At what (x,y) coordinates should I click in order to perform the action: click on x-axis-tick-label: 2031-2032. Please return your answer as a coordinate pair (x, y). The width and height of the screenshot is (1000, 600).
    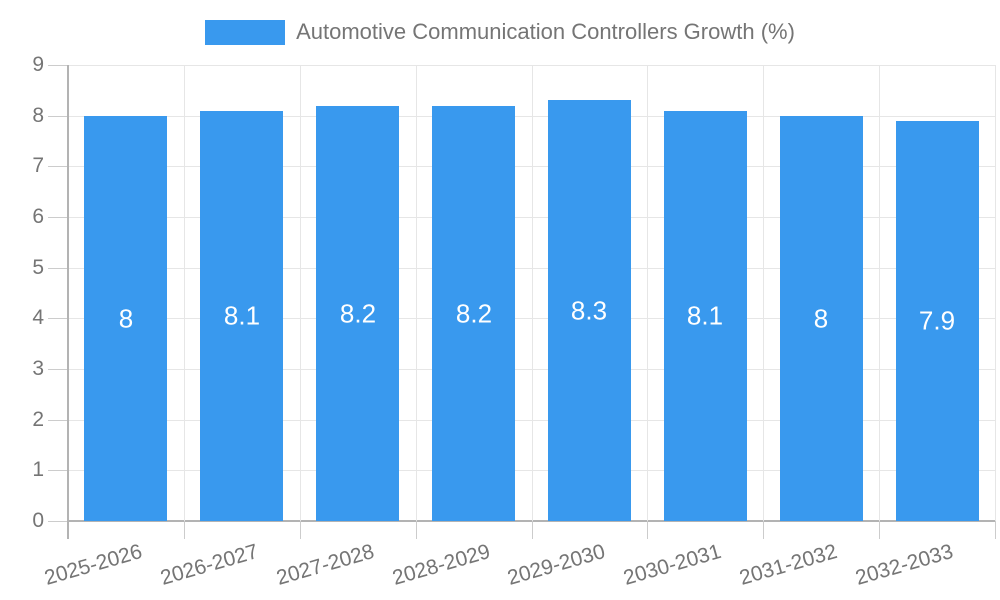
    Looking at the image, I should click on (788, 565).